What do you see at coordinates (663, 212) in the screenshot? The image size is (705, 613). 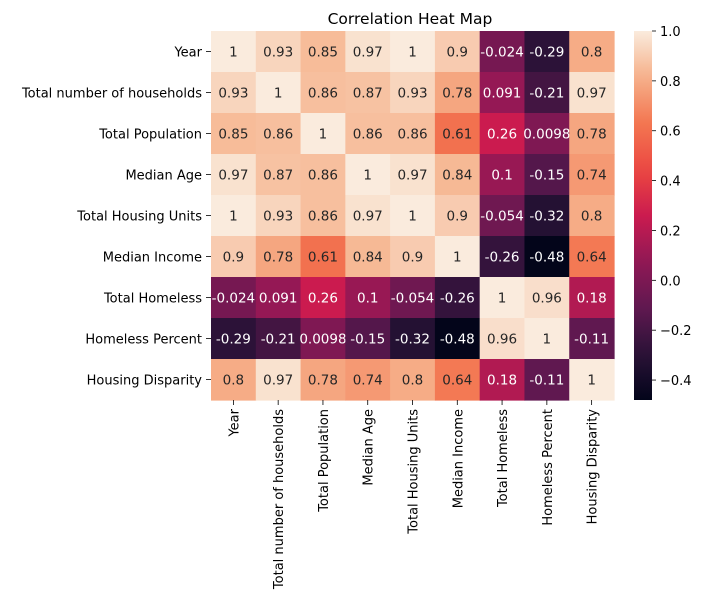 I see `colorbar: 1.0 0.8 0.6 0.4 0.2 0.0 −0.2 −0.4` at bounding box center [663, 212].